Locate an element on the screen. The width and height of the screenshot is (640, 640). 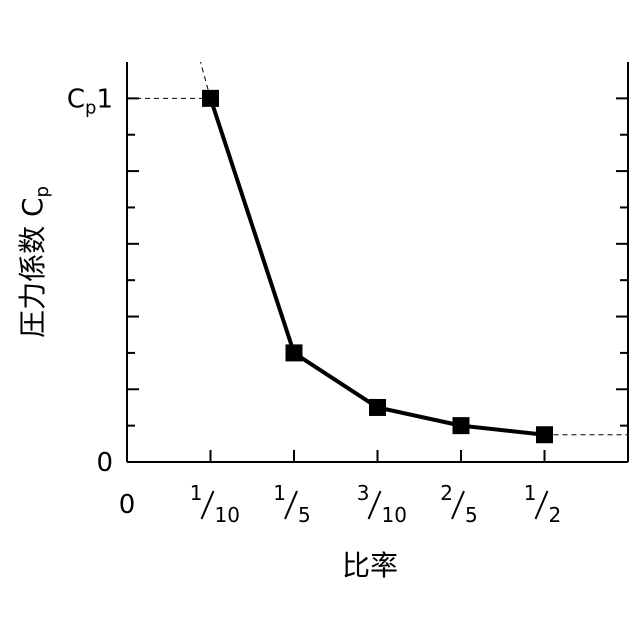
x-tick-label-numerator: 2 is located at coordinates (446, 493).